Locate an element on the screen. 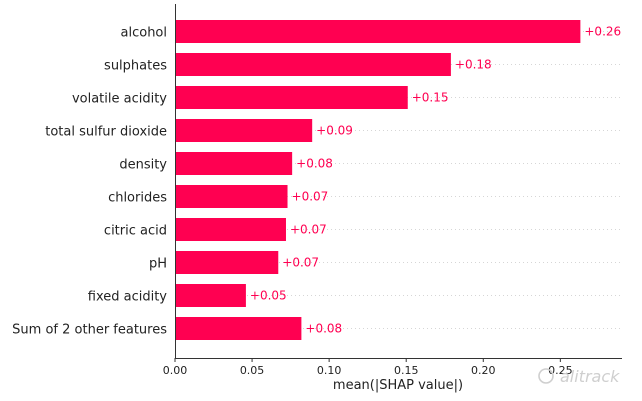 The width and height of the screenshot is (642, 401). watermark-icon is located at coordinates (546, 376).